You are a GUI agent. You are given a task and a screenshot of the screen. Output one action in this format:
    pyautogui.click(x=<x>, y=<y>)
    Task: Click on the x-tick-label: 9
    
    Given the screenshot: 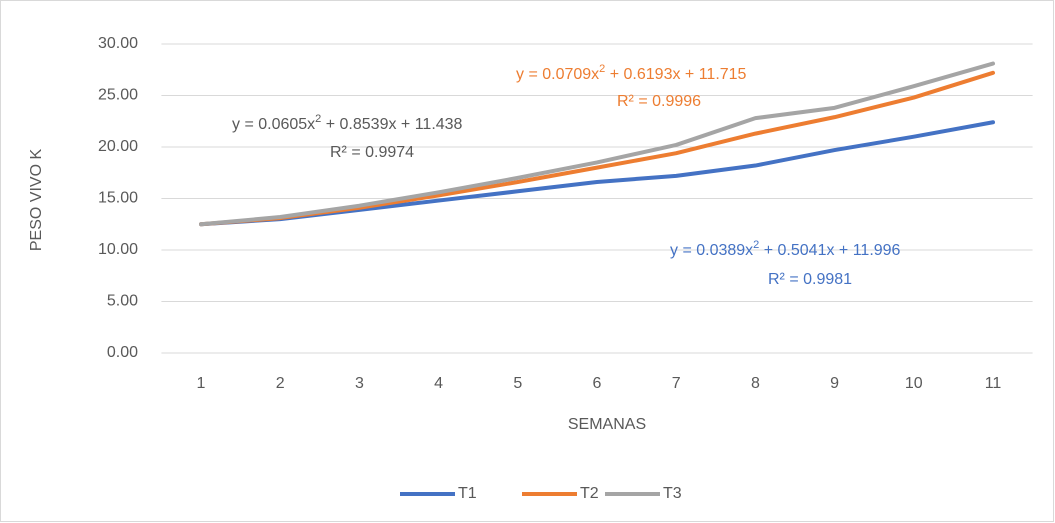 What is the action you would take?
    pyautogui.click(x=834, y=383)
    